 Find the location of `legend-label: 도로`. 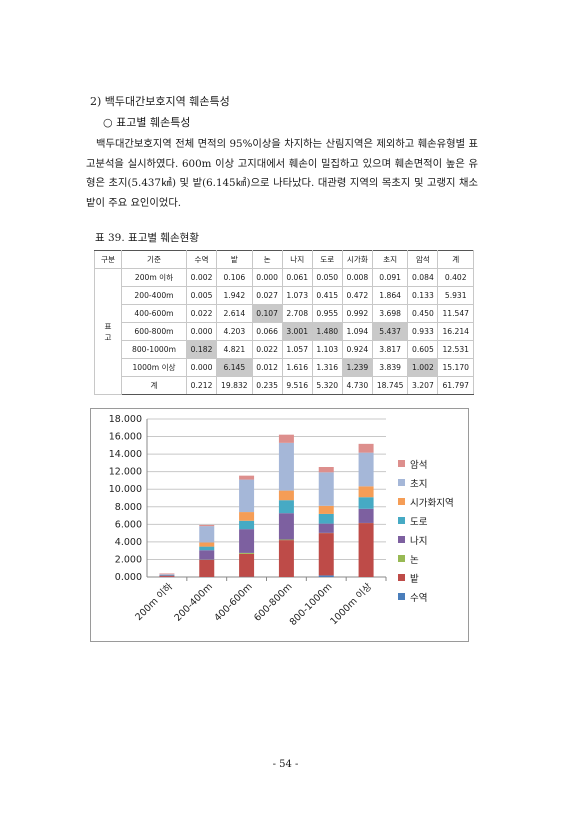

legend-label: 도로 is located at coordinates (419, 522).